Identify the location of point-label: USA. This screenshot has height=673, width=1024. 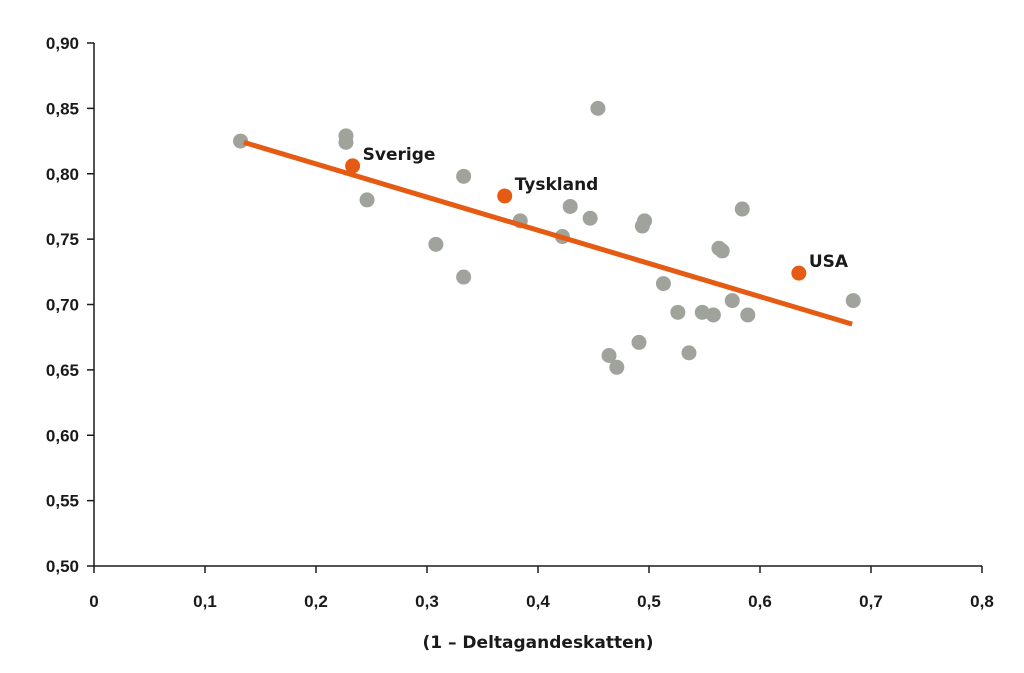
(829, 262).